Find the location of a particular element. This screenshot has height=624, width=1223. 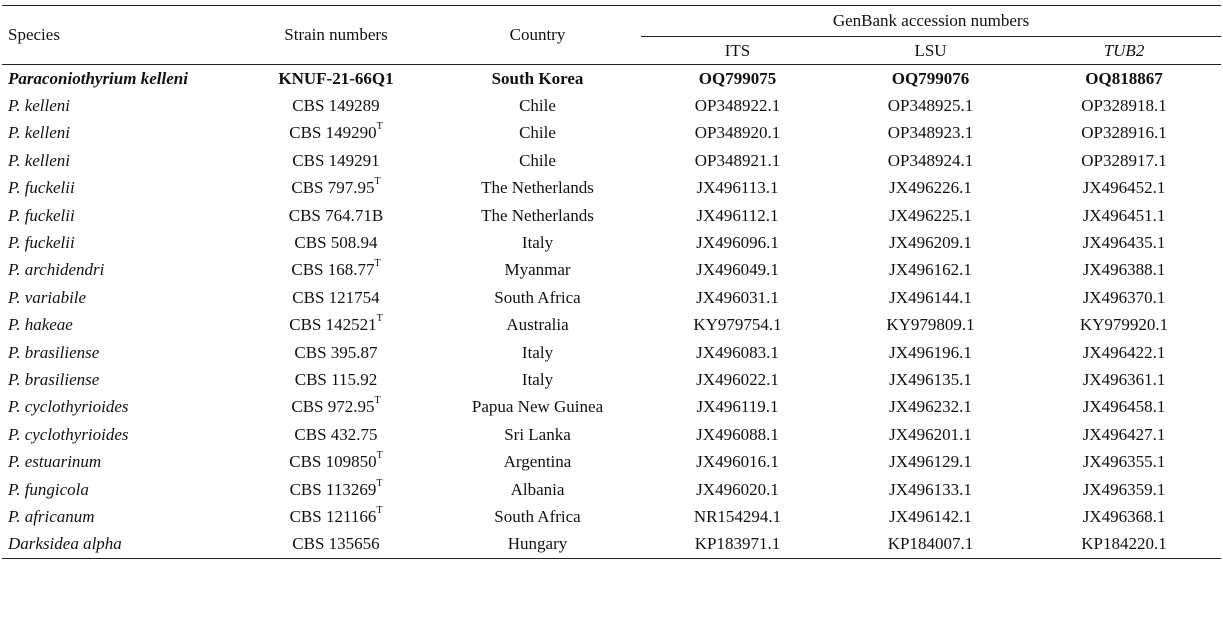

cell-species-text: P. cyclothyrioides is located at coordinates (68, 434).